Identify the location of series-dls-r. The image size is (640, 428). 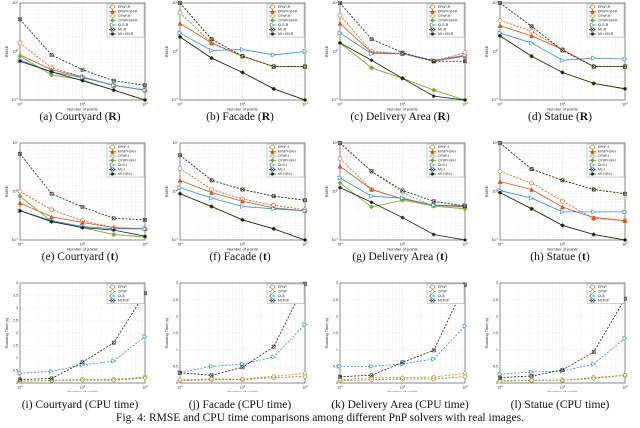
(562, 46).